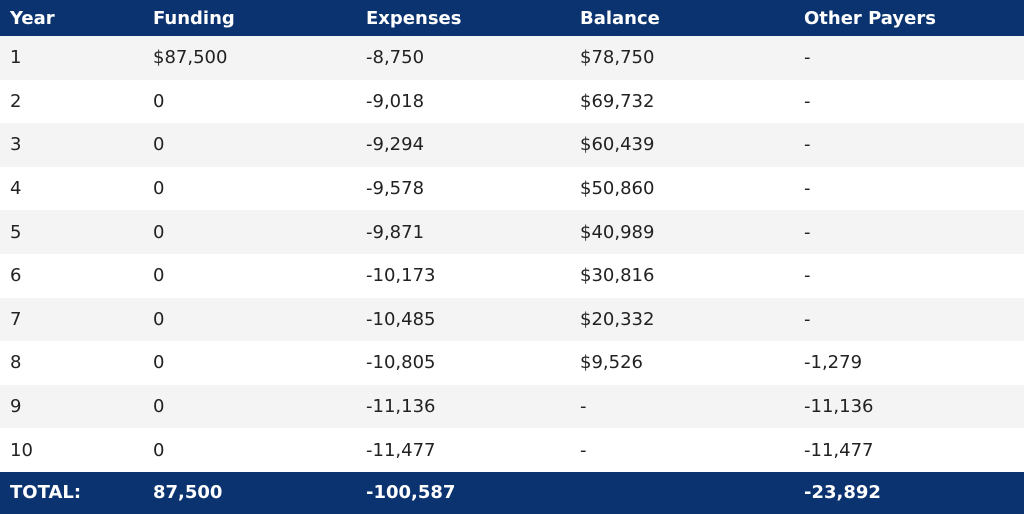 The height and width of the screenshot is (514, 1024). Describe the element at coordinates (16, 145) in the screenshot. I see `table-cell: 3` at that location.